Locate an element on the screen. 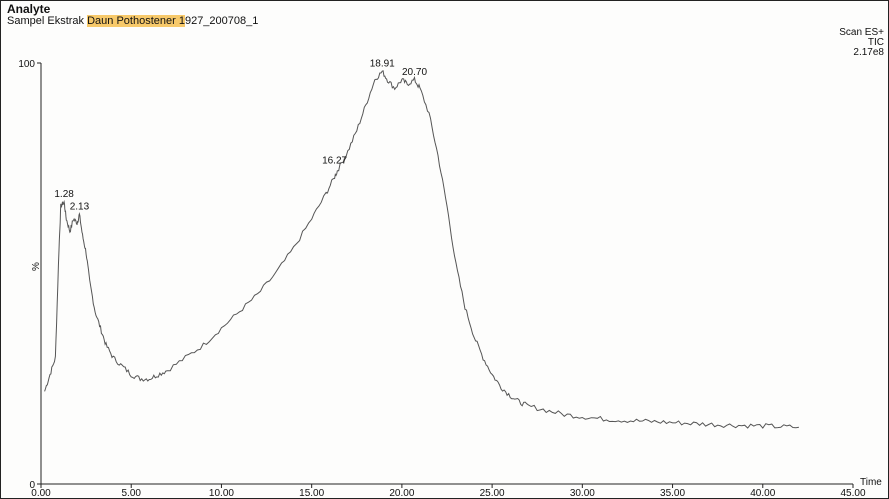 This screenshot has height=499, width=889. x-tick-label: 10.00 is located at coordinates (221, 493).